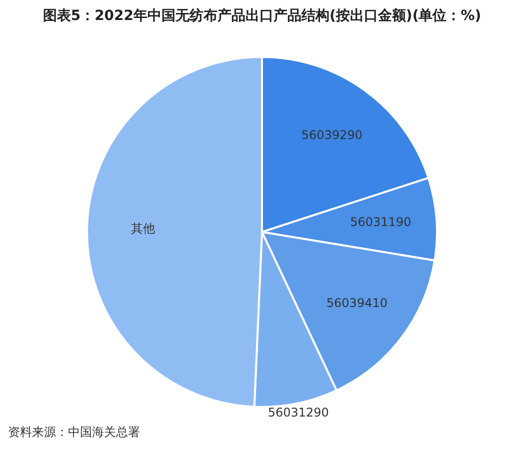 The width and height of the screenshot is (524, 452). I want to click on slice-label: 56039290, so click(331, 135).